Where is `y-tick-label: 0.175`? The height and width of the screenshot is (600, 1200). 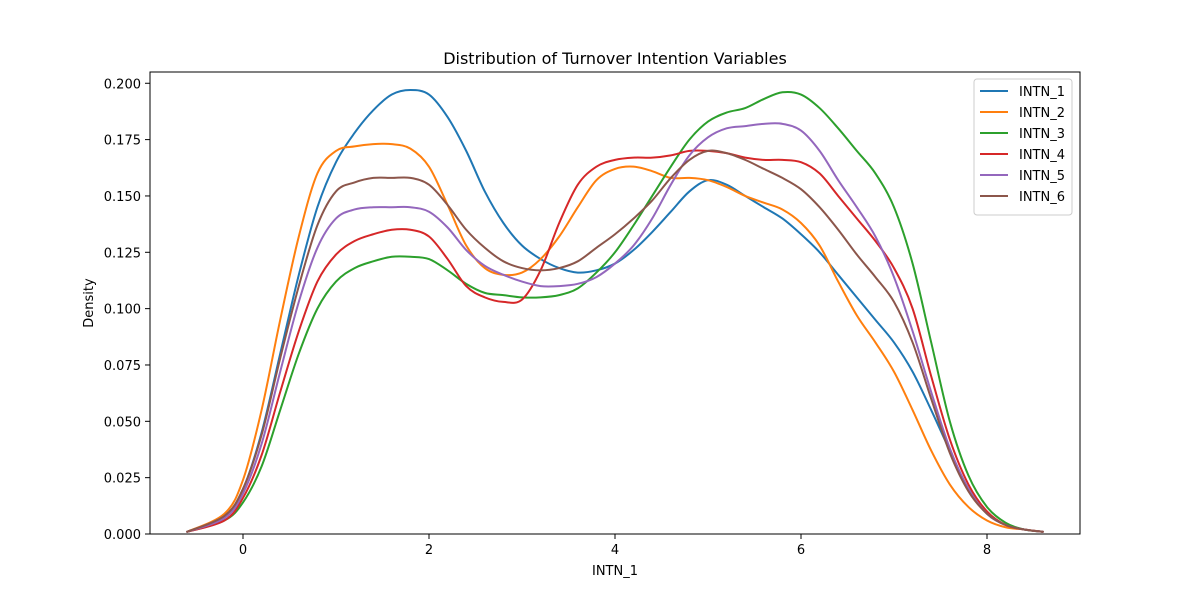
y-tick-label: 0.175 is located at coordinates (122, 141).